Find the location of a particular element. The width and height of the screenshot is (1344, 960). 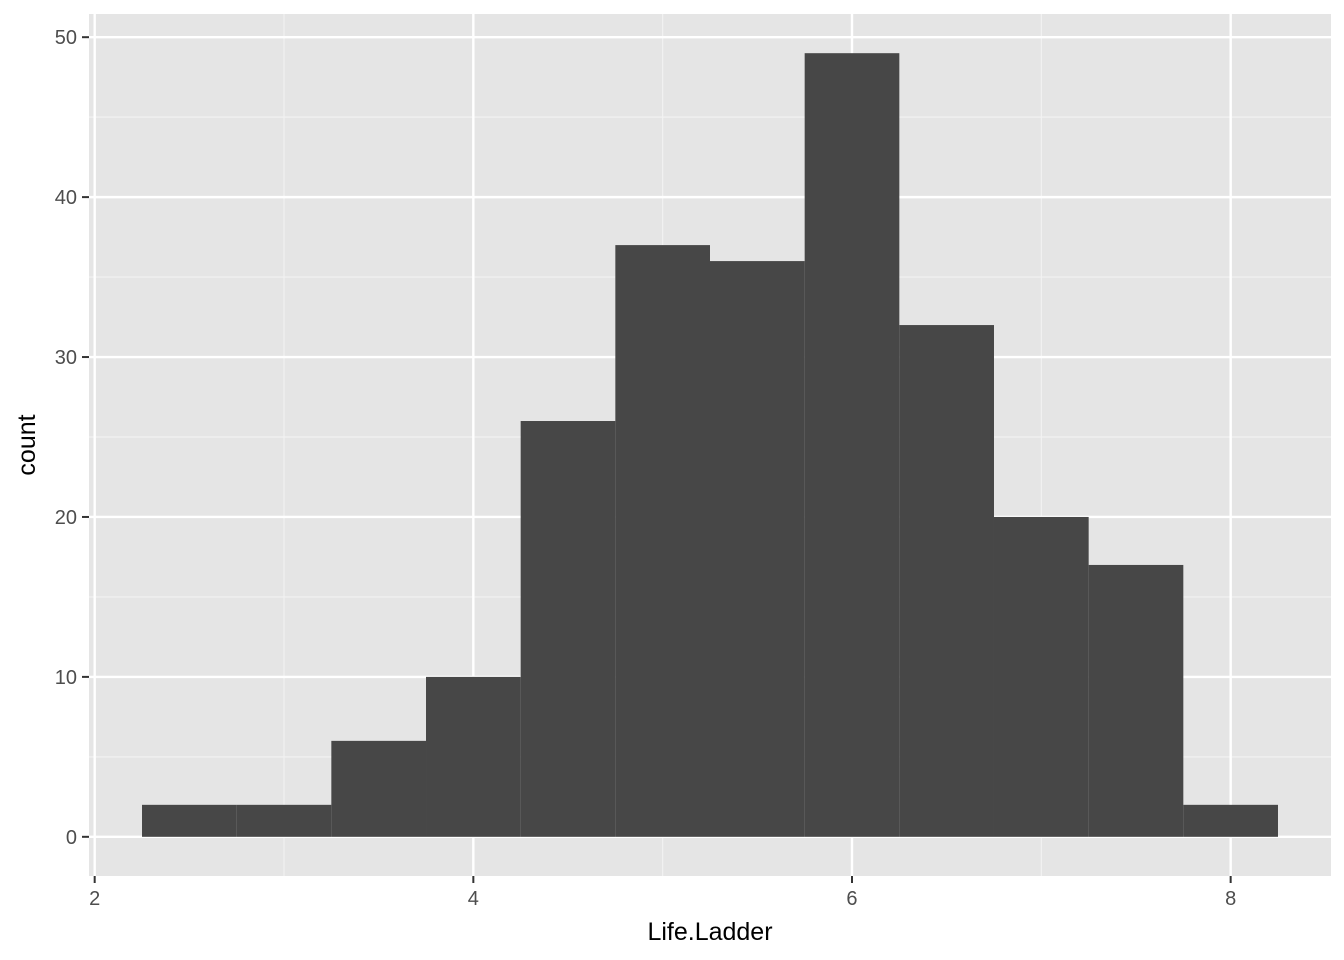

x-axis-title: Life.Ladder is located at coordinates (709, 932).